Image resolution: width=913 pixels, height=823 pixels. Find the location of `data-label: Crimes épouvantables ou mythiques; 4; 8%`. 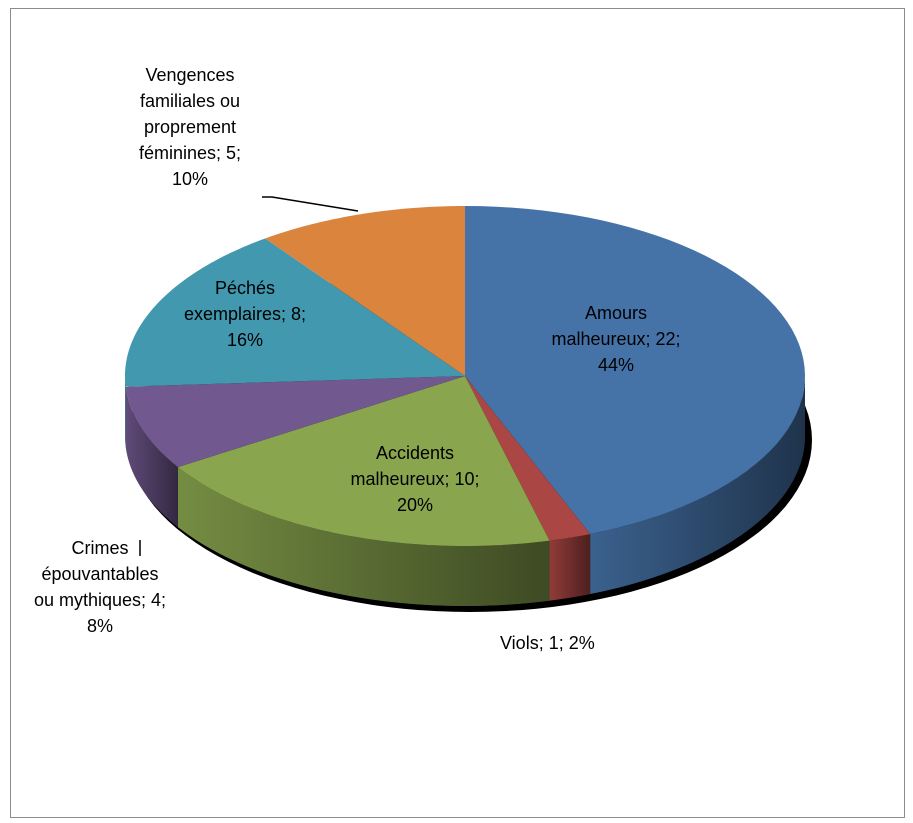

data-label: Crimes épouvantables ou mythiques; 4; 8% is located at coordinates (100, 587).